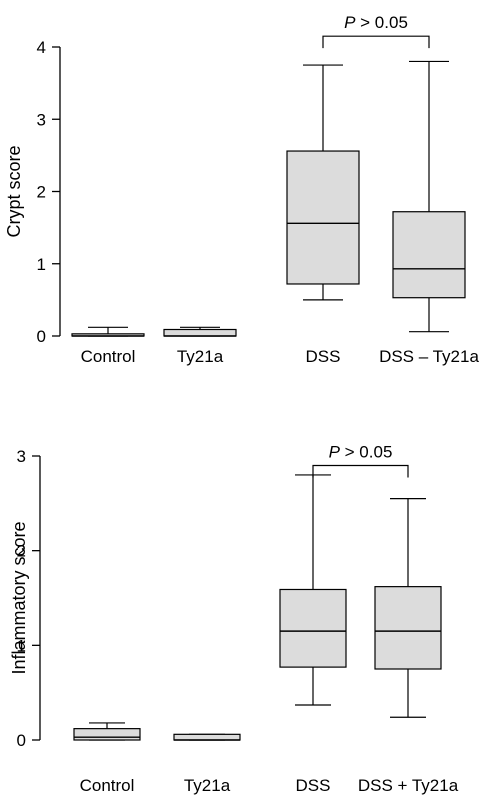  Describe the element at coordinates (14, 191) in the screenshot. I see `y-axis-label: Crypt score` at that location.